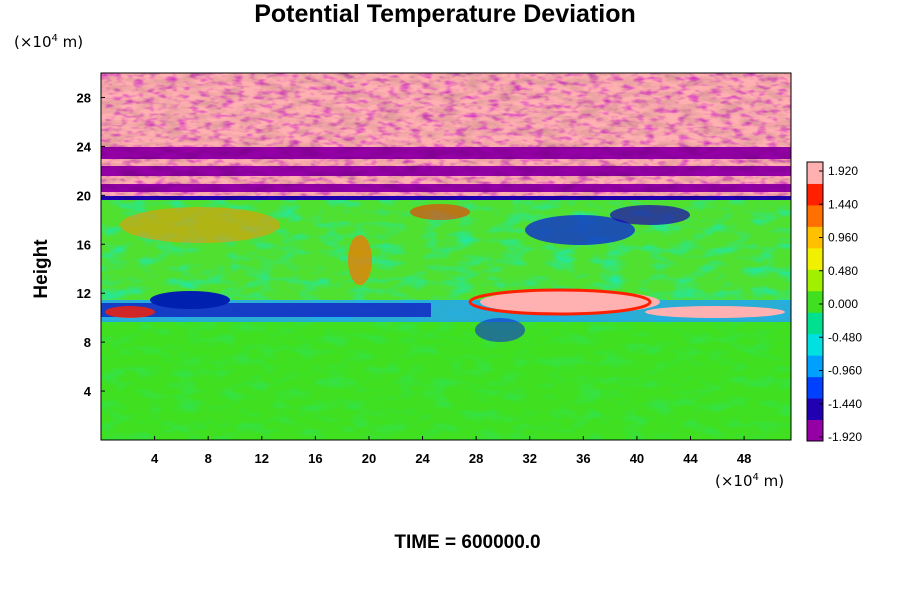 This screenshot has width=900, height=600. Describe the element at coordinates (84, 146) in the screenshot. I see `y-tick-label: 24` at that location.